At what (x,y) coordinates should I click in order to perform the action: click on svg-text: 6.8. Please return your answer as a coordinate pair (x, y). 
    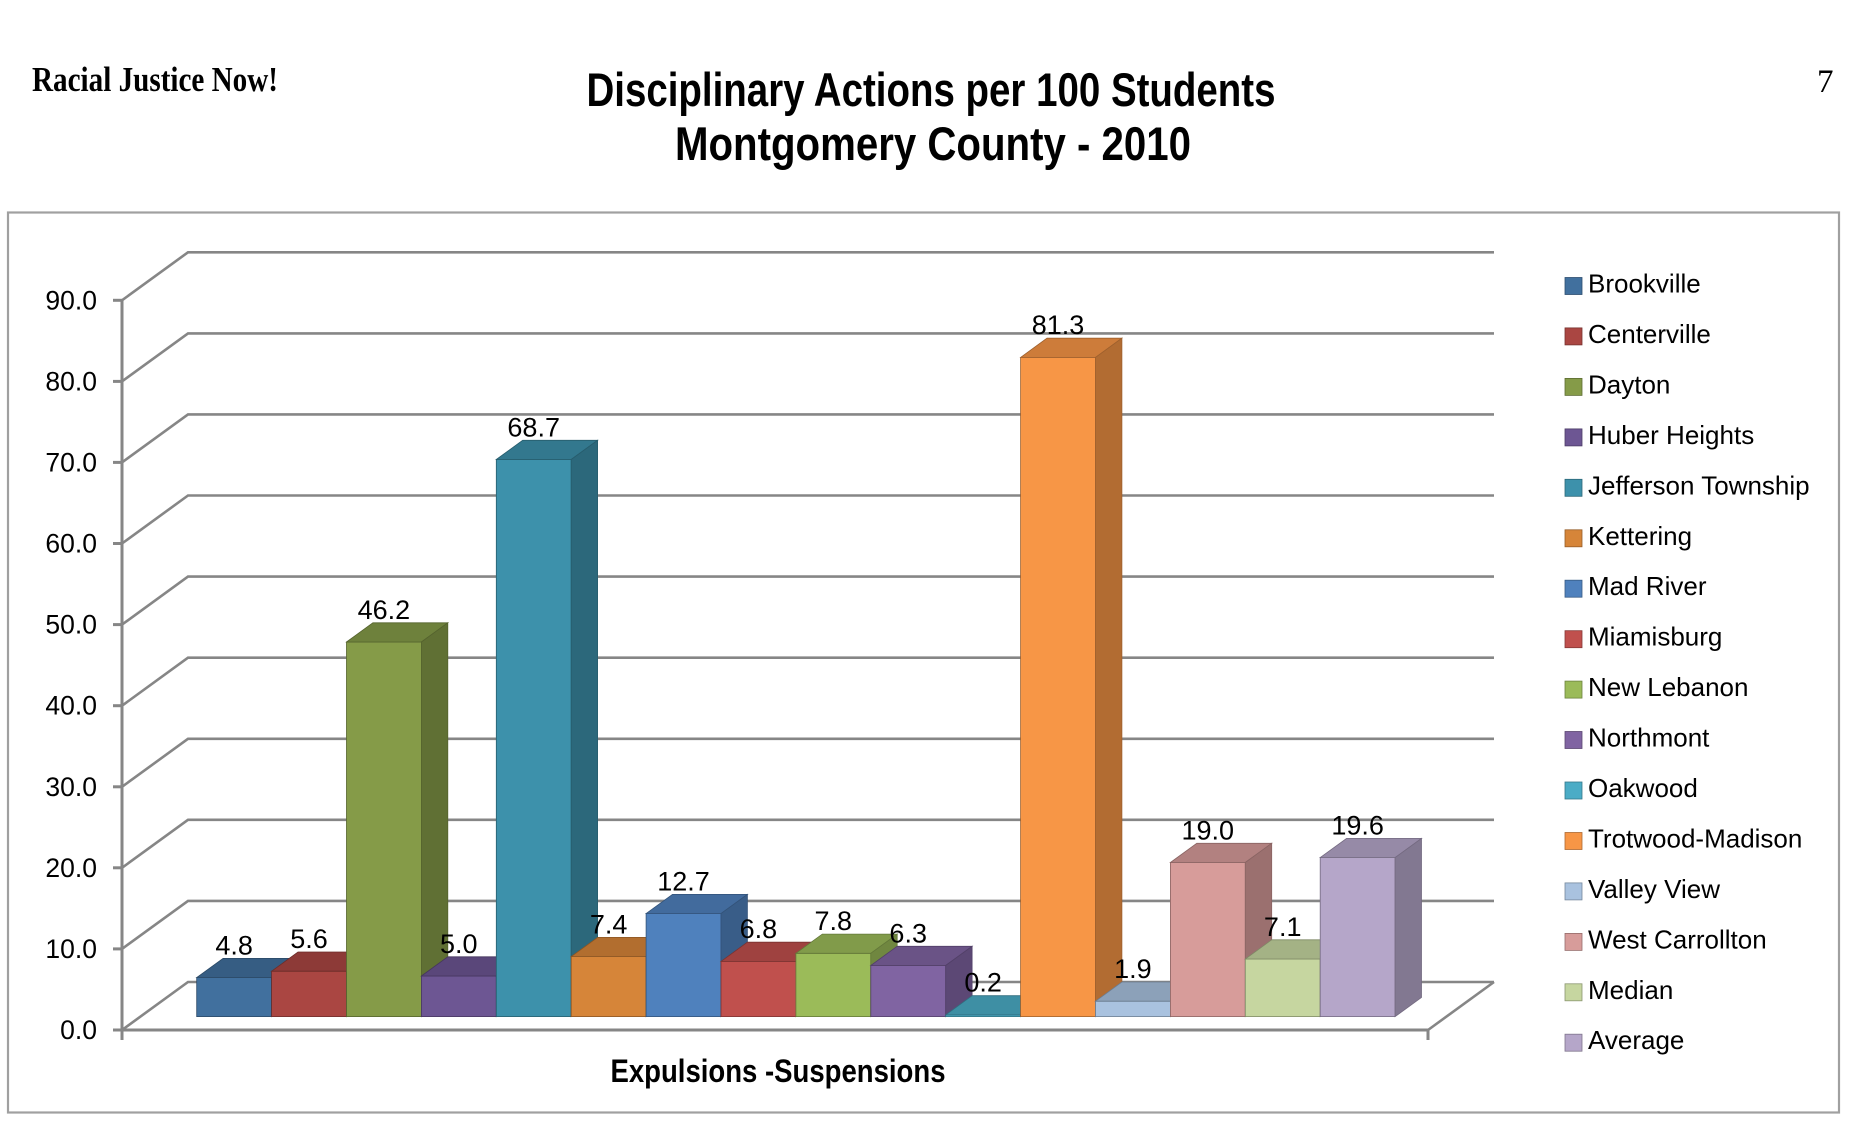
    Looking at the image, I should click on (759, 929).